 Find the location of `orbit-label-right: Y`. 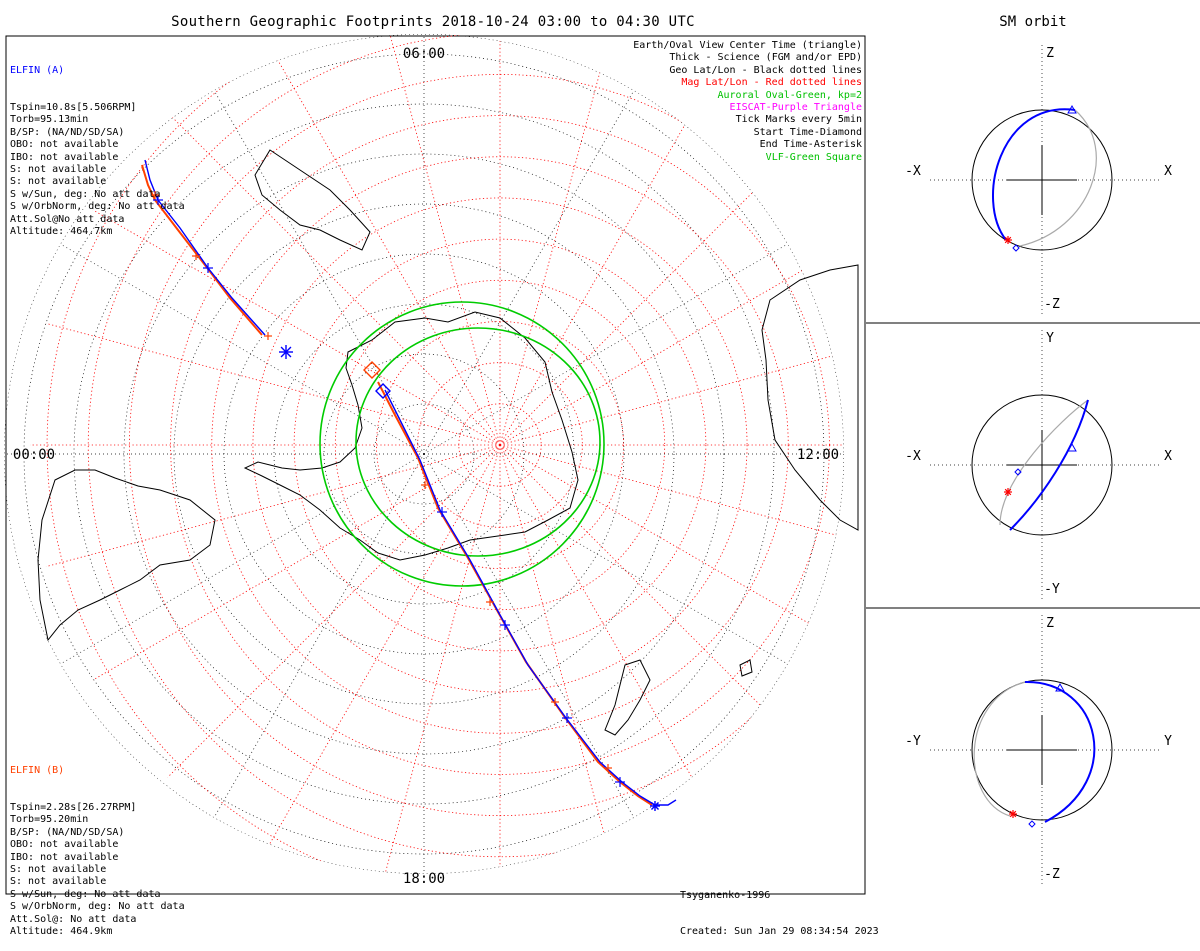

orbit-label-right: Y is located at coordinates (1168, 741).